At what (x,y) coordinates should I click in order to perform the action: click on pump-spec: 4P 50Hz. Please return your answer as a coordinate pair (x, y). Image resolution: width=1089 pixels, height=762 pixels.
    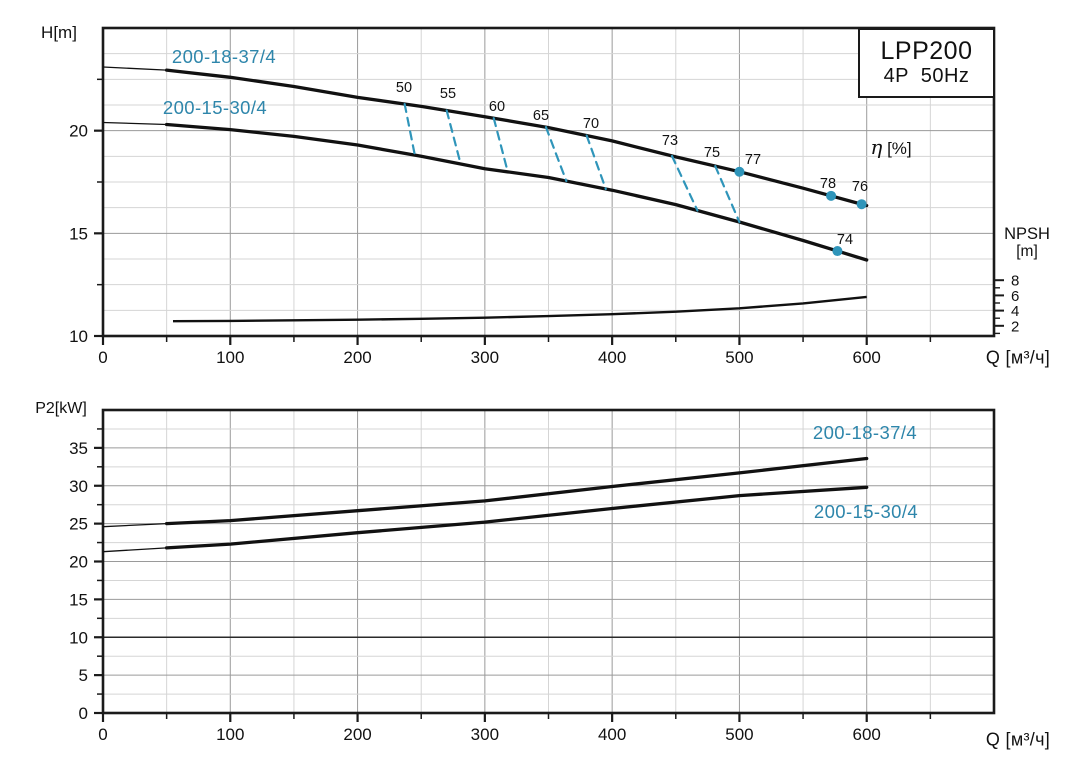
    Looking at the image, I should click on (926, 76).